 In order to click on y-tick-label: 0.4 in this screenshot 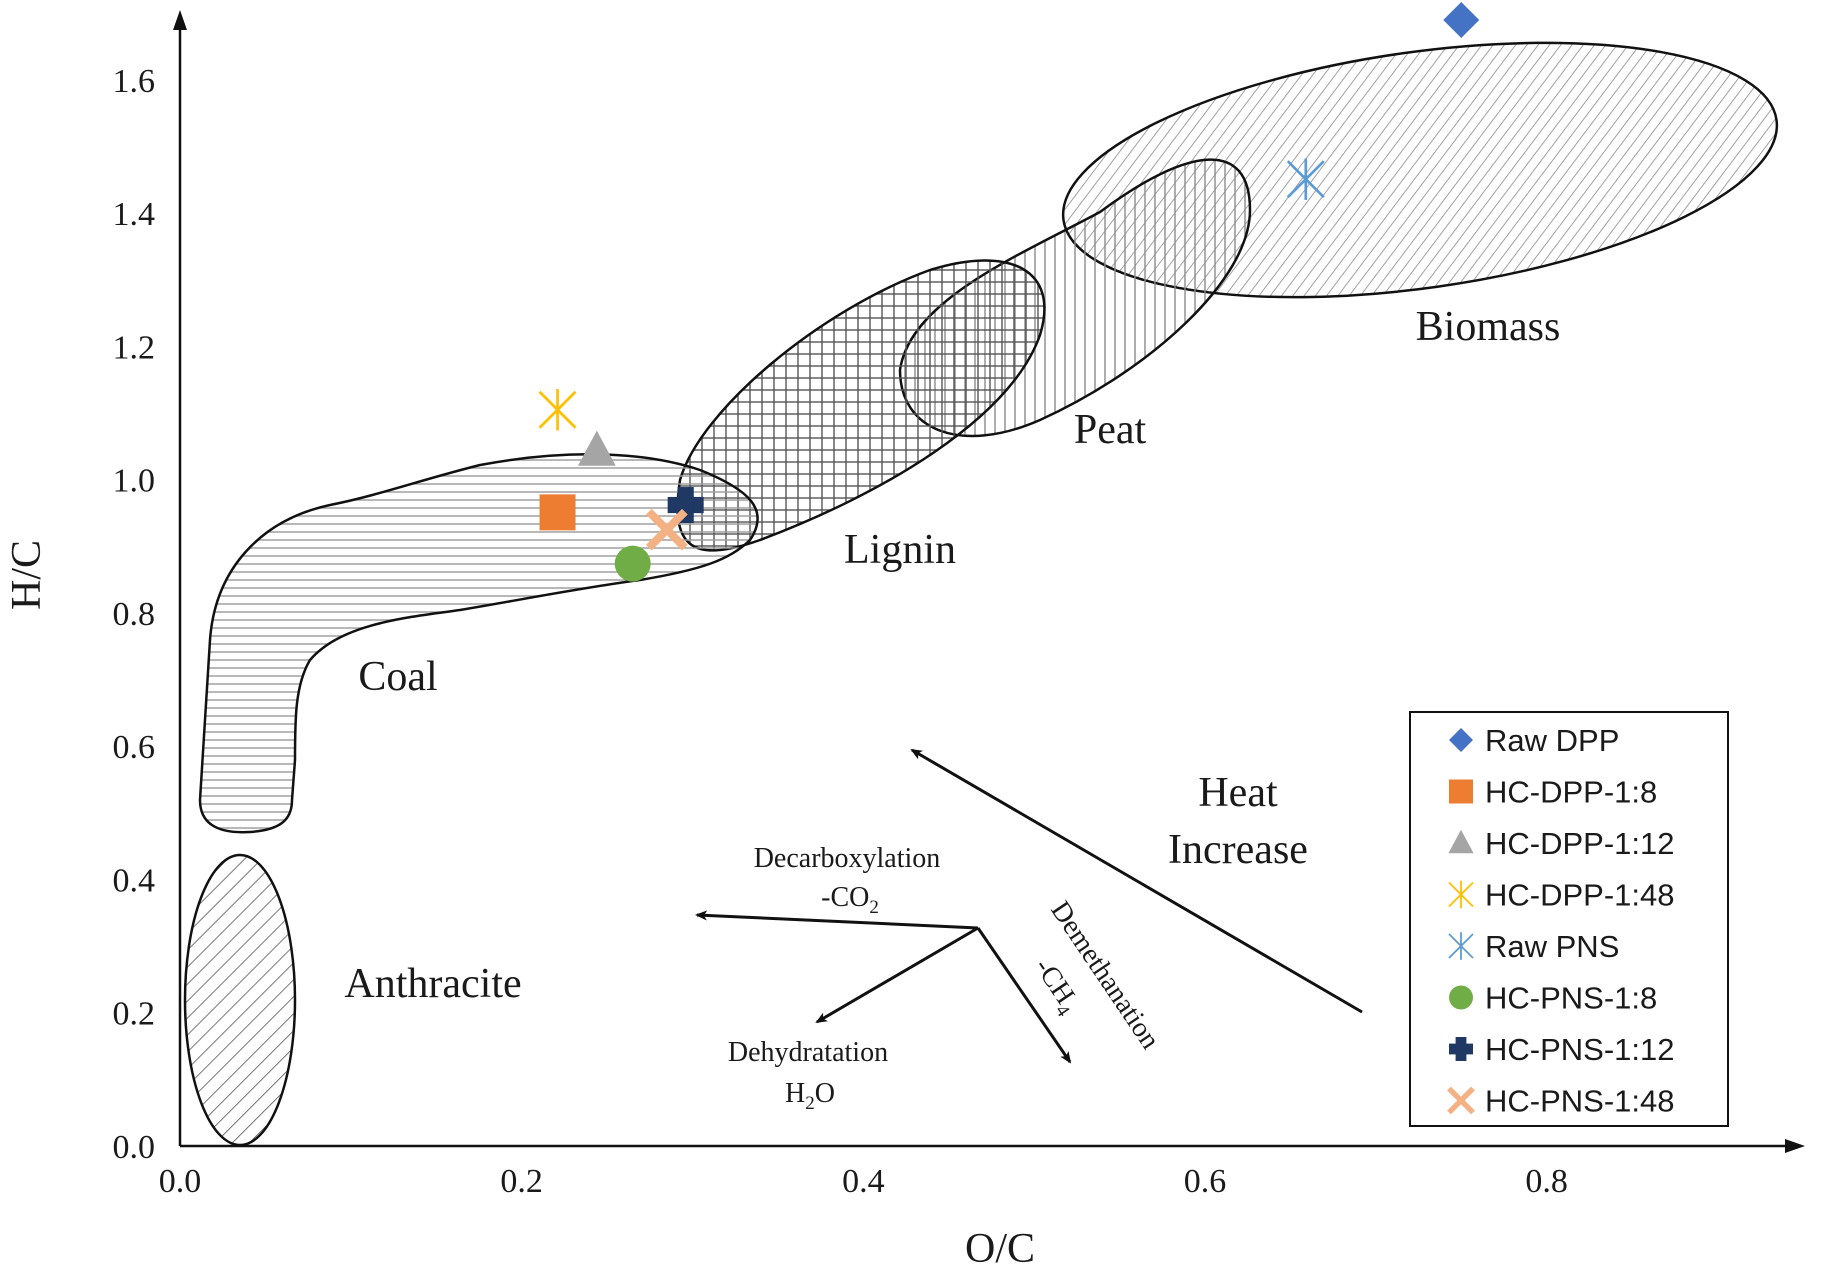, I will do `click(134, 880)`.